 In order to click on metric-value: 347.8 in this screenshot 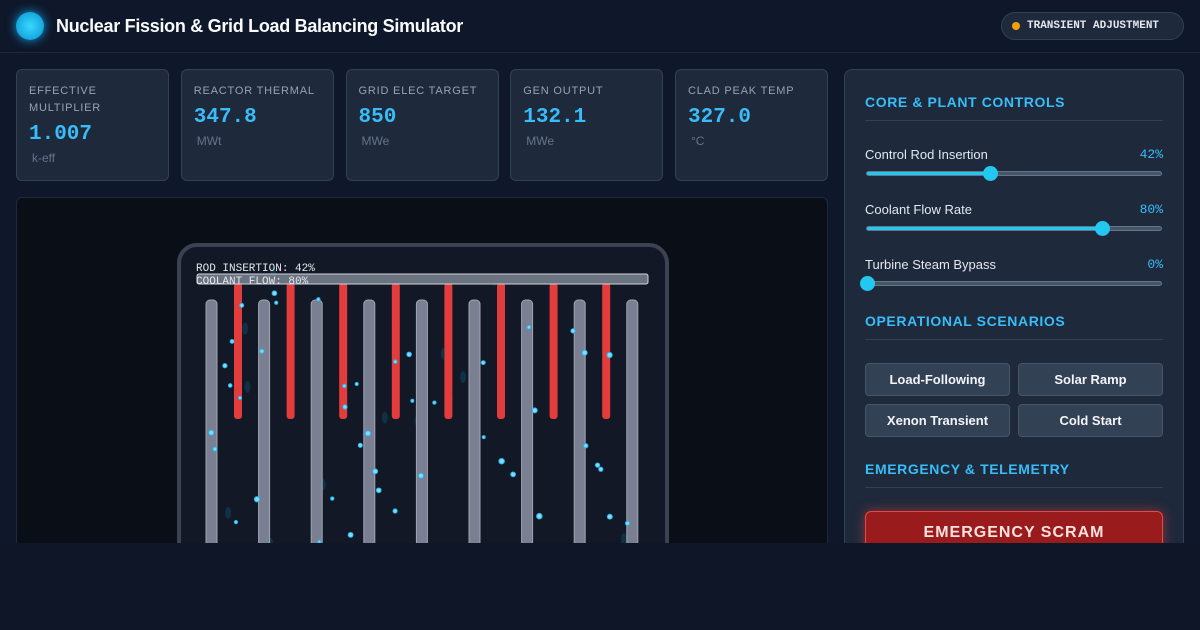, I will do `click(225, 117)`.